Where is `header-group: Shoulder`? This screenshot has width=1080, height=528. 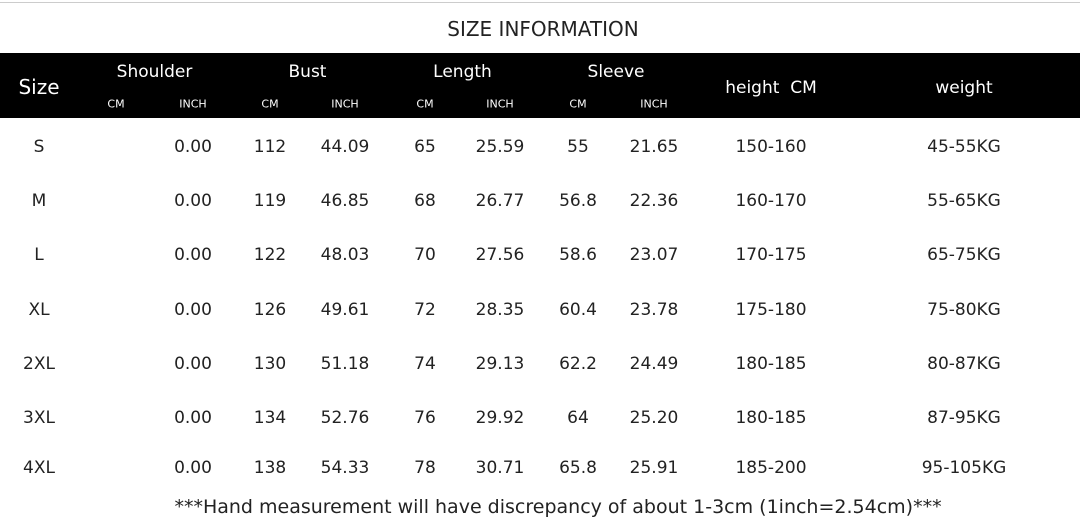 header-group: Shoulder is located at coordinates (154, 72).